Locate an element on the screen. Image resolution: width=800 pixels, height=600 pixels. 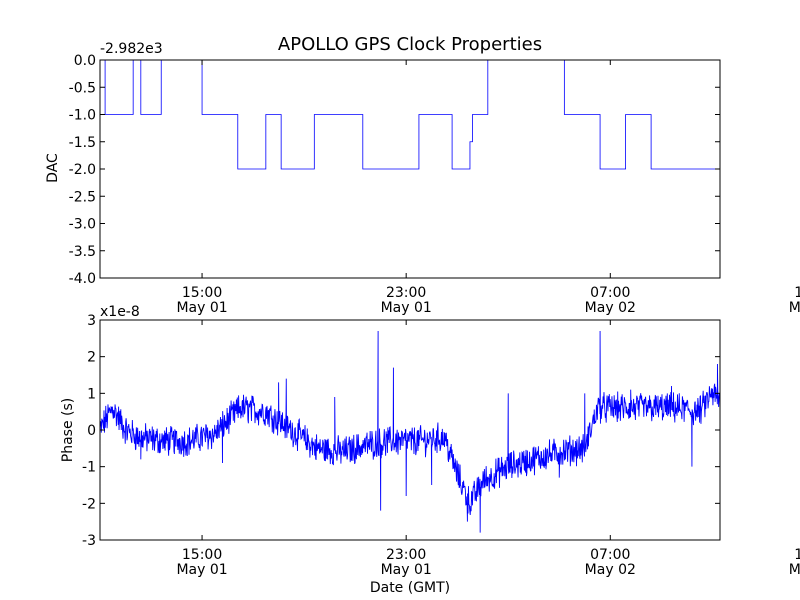
phase-y-tick-label: -1 is located at coordinates (89, 468).